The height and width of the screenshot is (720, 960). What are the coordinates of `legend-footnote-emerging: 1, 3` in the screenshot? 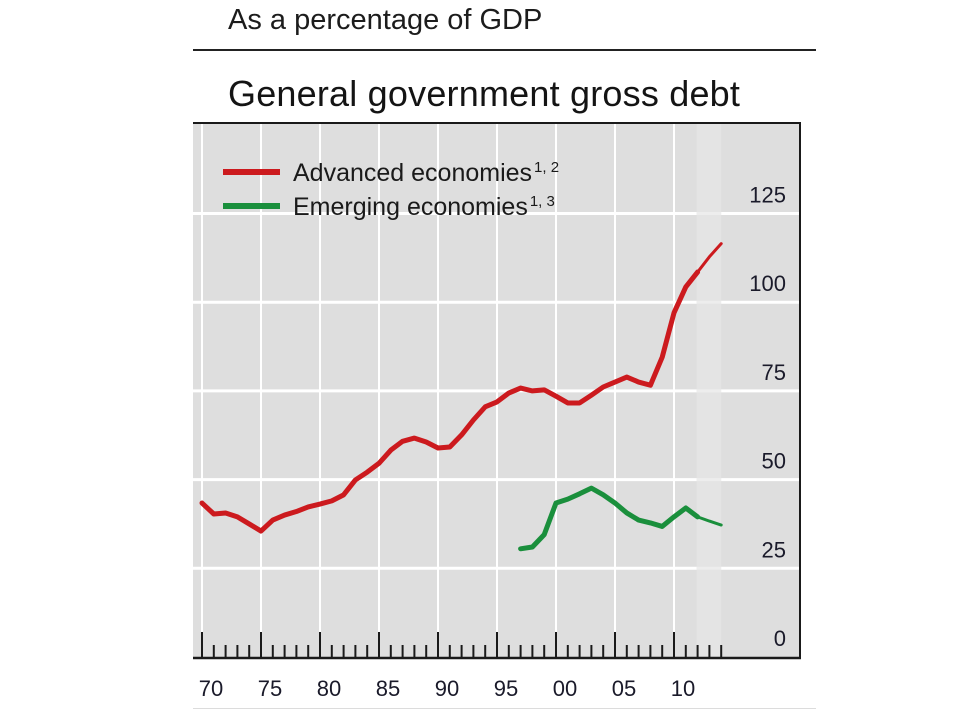 It's located at (542, 201).